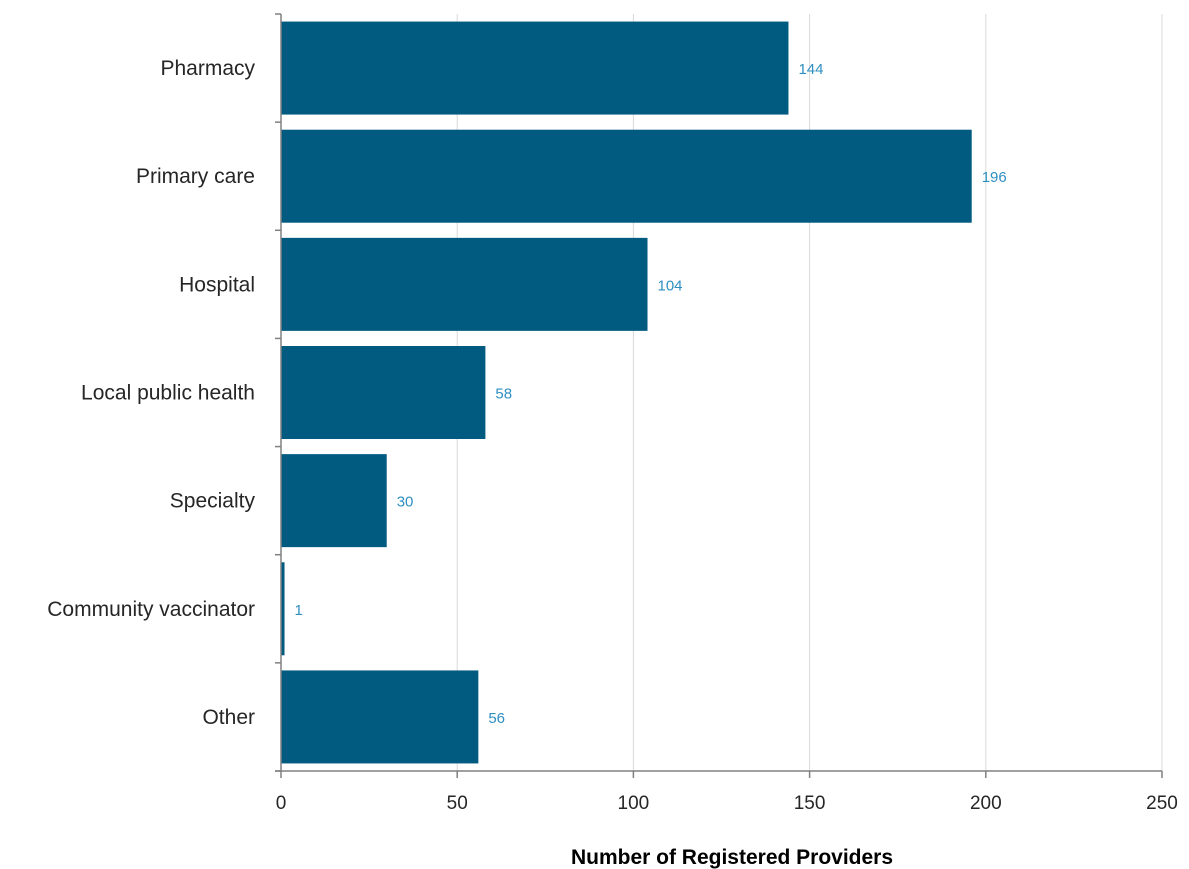 This screenshot has width=1189, height=869. Describe the element at coordinates (810, 69) in the screenshot. I see `data-label-pharmacy: 144` at that location.